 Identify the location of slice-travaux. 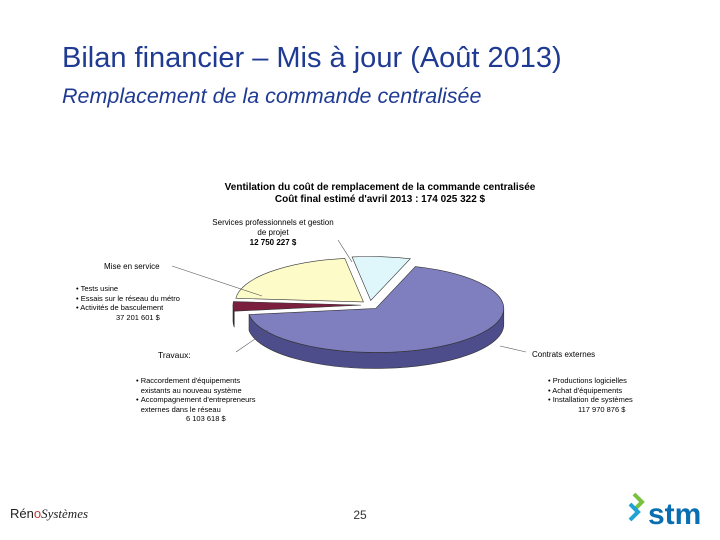
(297, 306).